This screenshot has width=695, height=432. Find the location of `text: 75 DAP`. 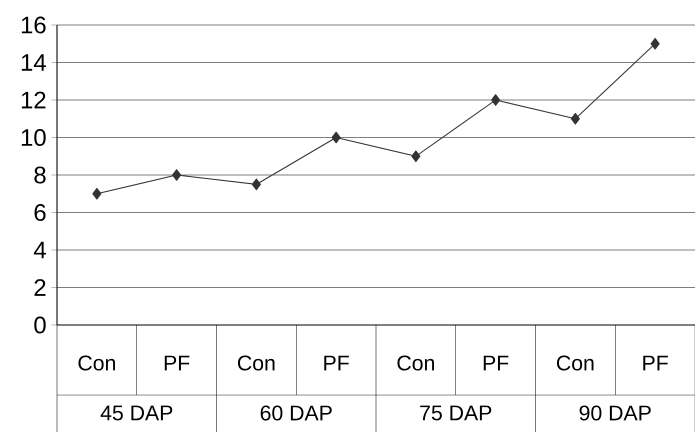

text: 75 DAP is located at coordinates (456, 413).